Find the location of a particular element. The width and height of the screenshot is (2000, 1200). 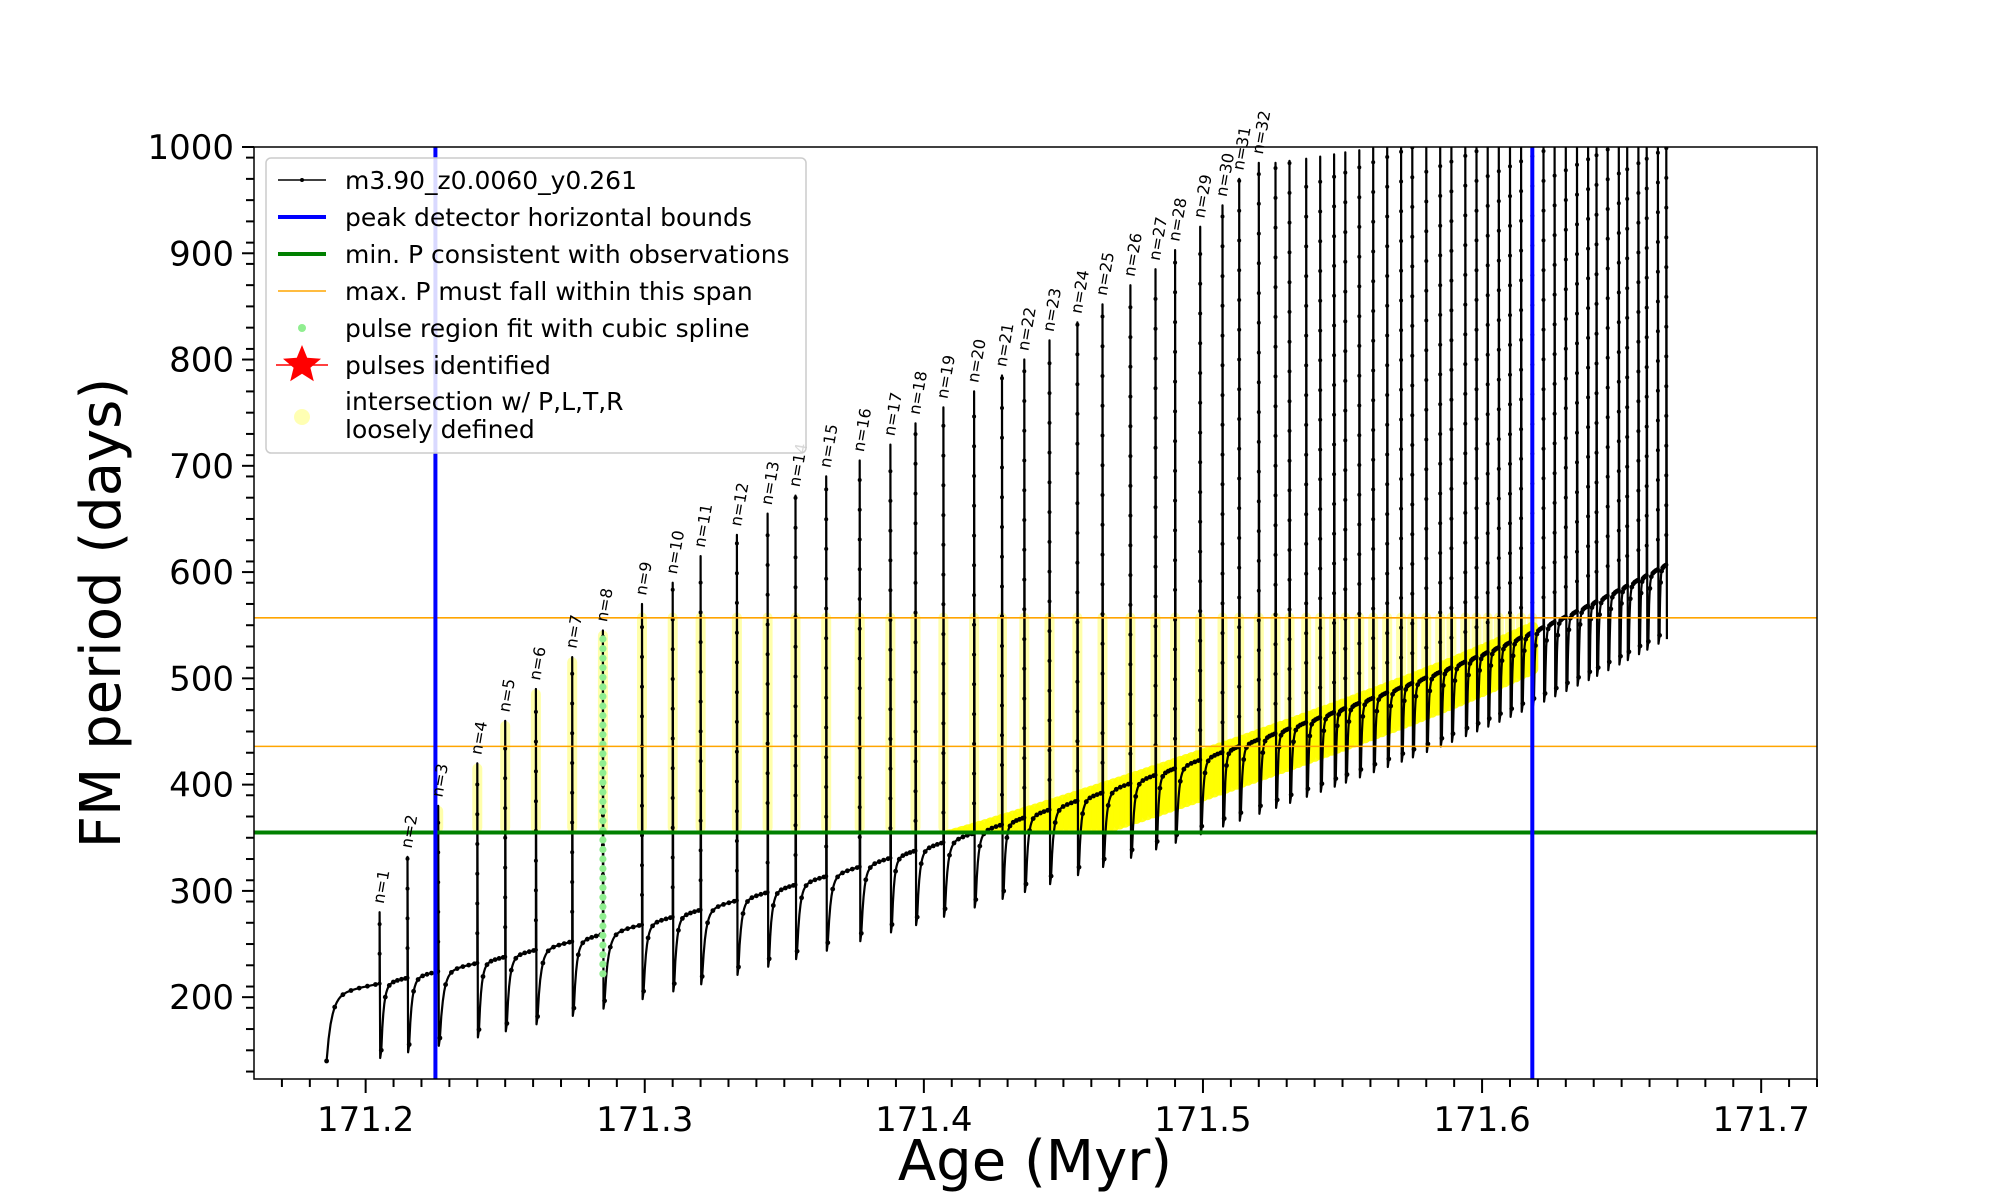

x-tick-label: 171.2 is located at coordinates (365, 1120).